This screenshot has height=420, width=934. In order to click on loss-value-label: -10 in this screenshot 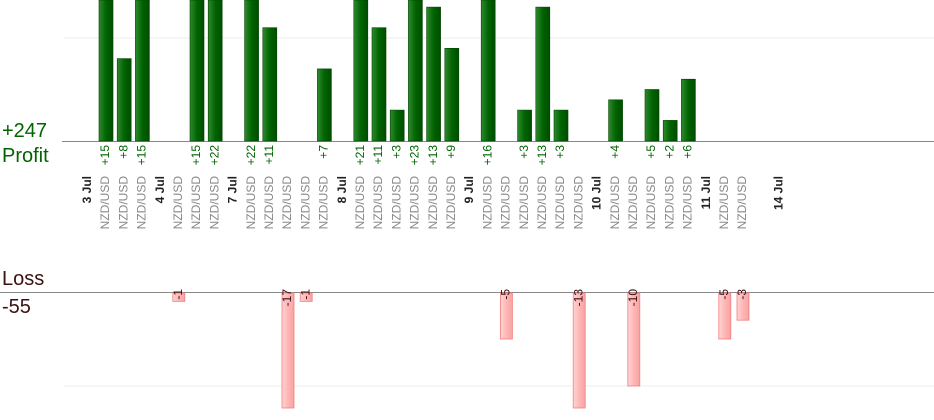, I will do `click(633, 298)`.